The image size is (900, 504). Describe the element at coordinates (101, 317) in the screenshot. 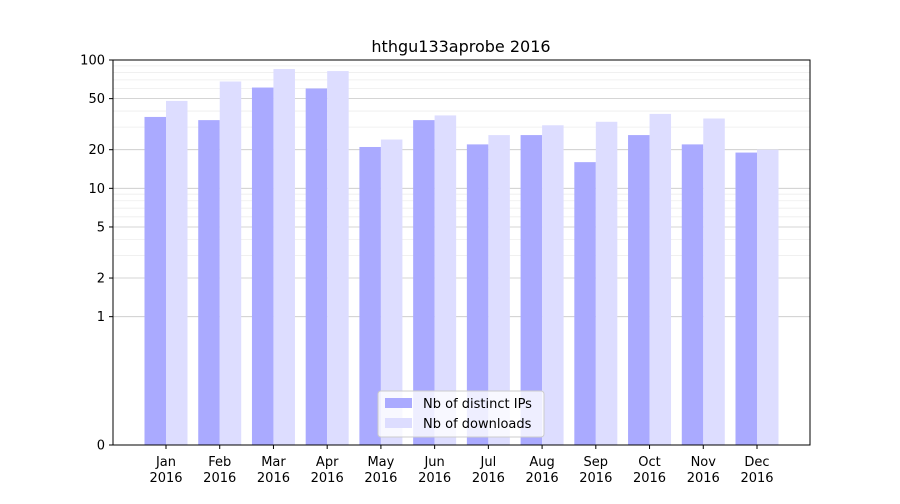

I see `y-tick-label: 1` at that location.